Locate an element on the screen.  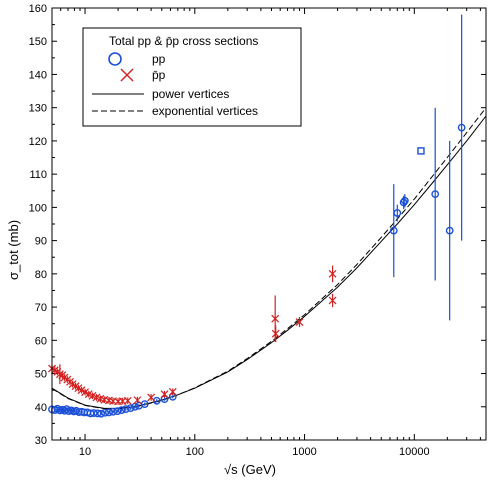
x-axis-label: √s (GeV) is located at coordinates (250, 469).